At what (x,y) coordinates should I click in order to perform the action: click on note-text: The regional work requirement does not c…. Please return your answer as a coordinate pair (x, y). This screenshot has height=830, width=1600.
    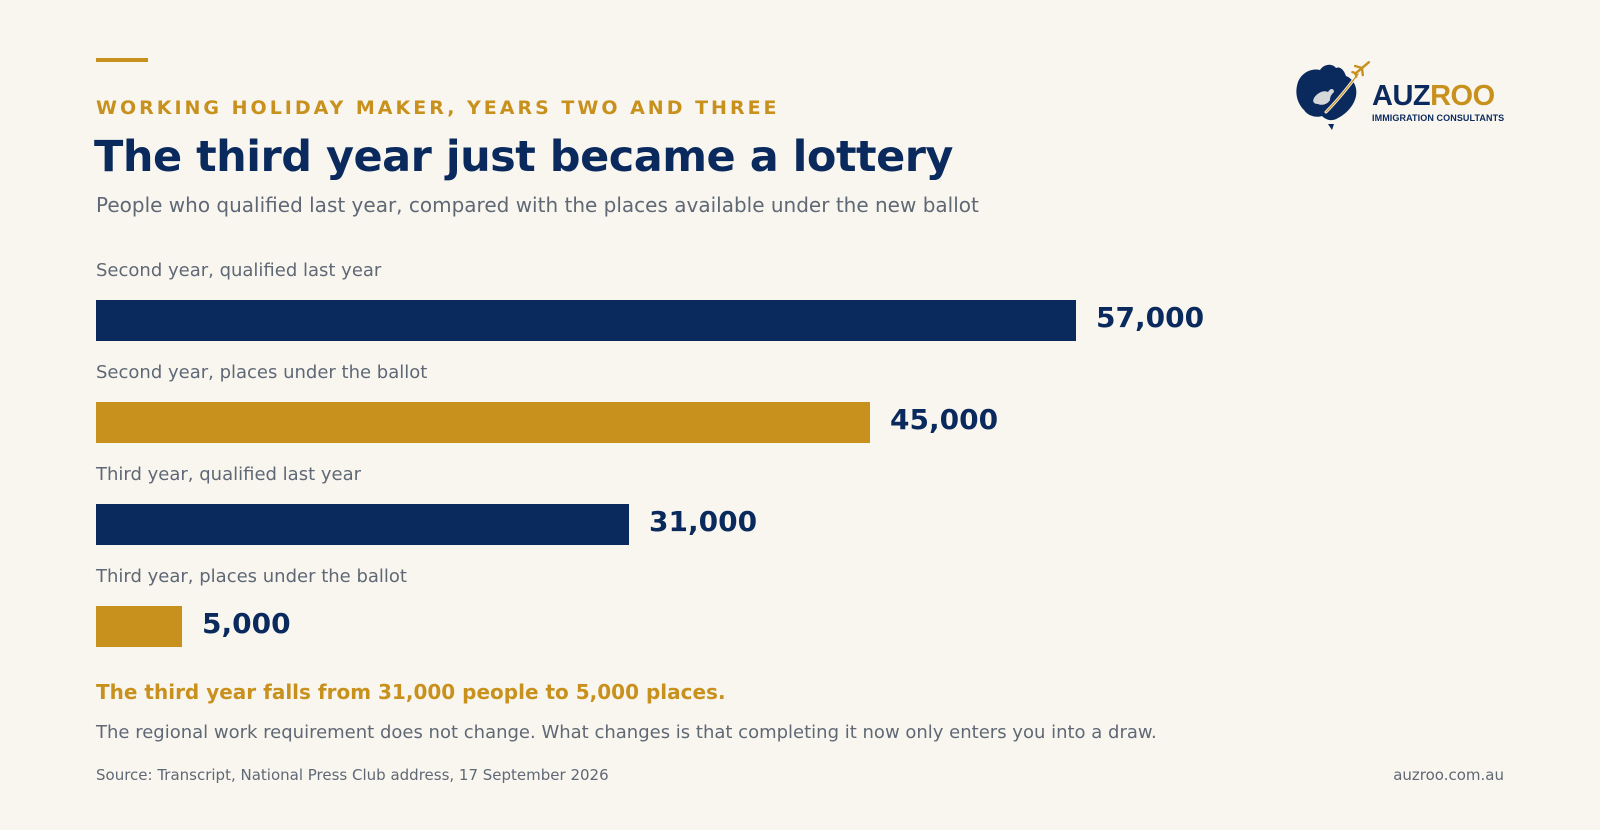
    Looking at the image, I should click on (626, 732).